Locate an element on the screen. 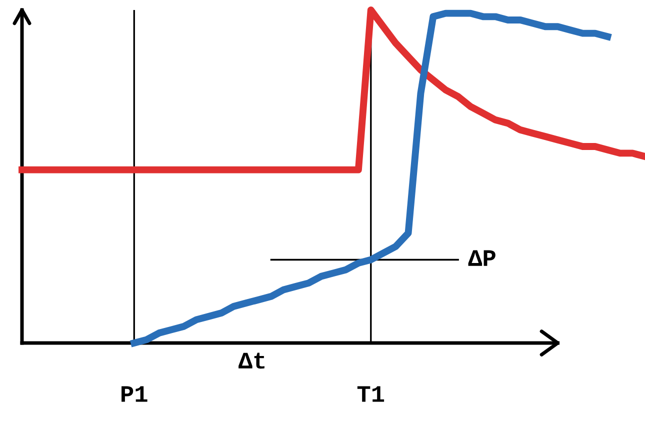 This screenshot has height=423, width=645. annotation: ΔP is located at coordinates (482, 258).